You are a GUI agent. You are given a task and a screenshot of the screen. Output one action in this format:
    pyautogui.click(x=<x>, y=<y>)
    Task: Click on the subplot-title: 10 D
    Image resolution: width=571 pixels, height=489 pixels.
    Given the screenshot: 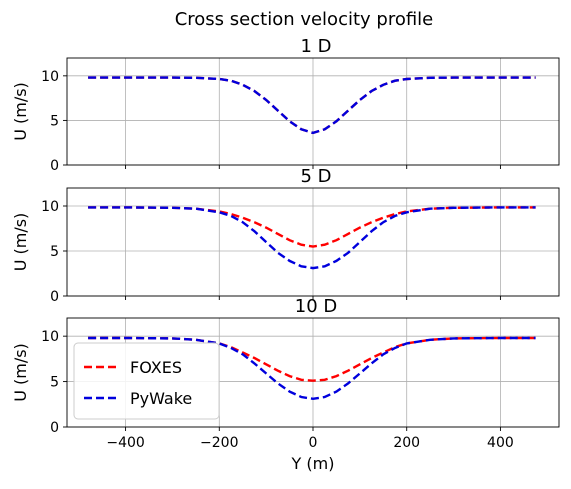 What is the action you would take?
    pyautogui.click(x=316, y=306)
    